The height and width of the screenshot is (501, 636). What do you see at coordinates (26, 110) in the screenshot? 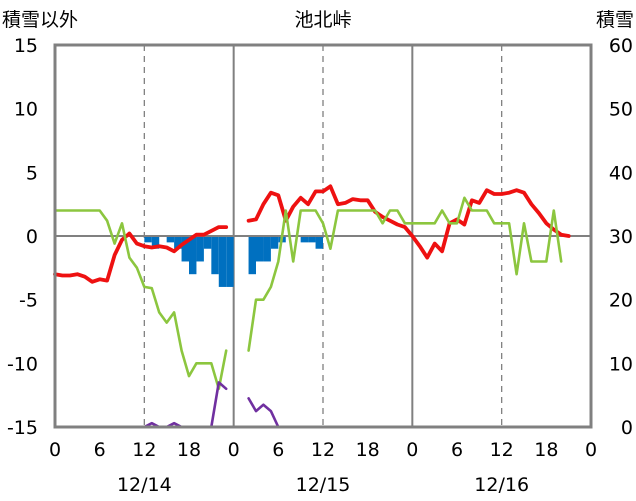
I see `y-left-tick-label: 10` at bounding box center [26, 110].